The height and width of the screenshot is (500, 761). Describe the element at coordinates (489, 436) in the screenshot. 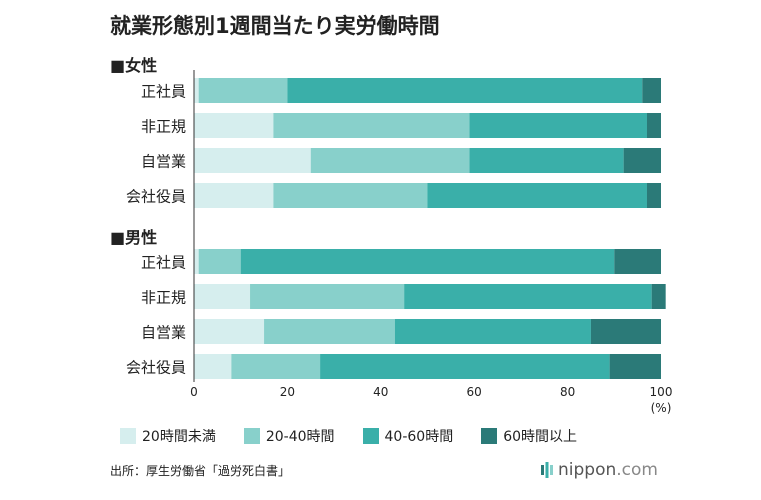

I see `legend-swatch-over60` at that location.